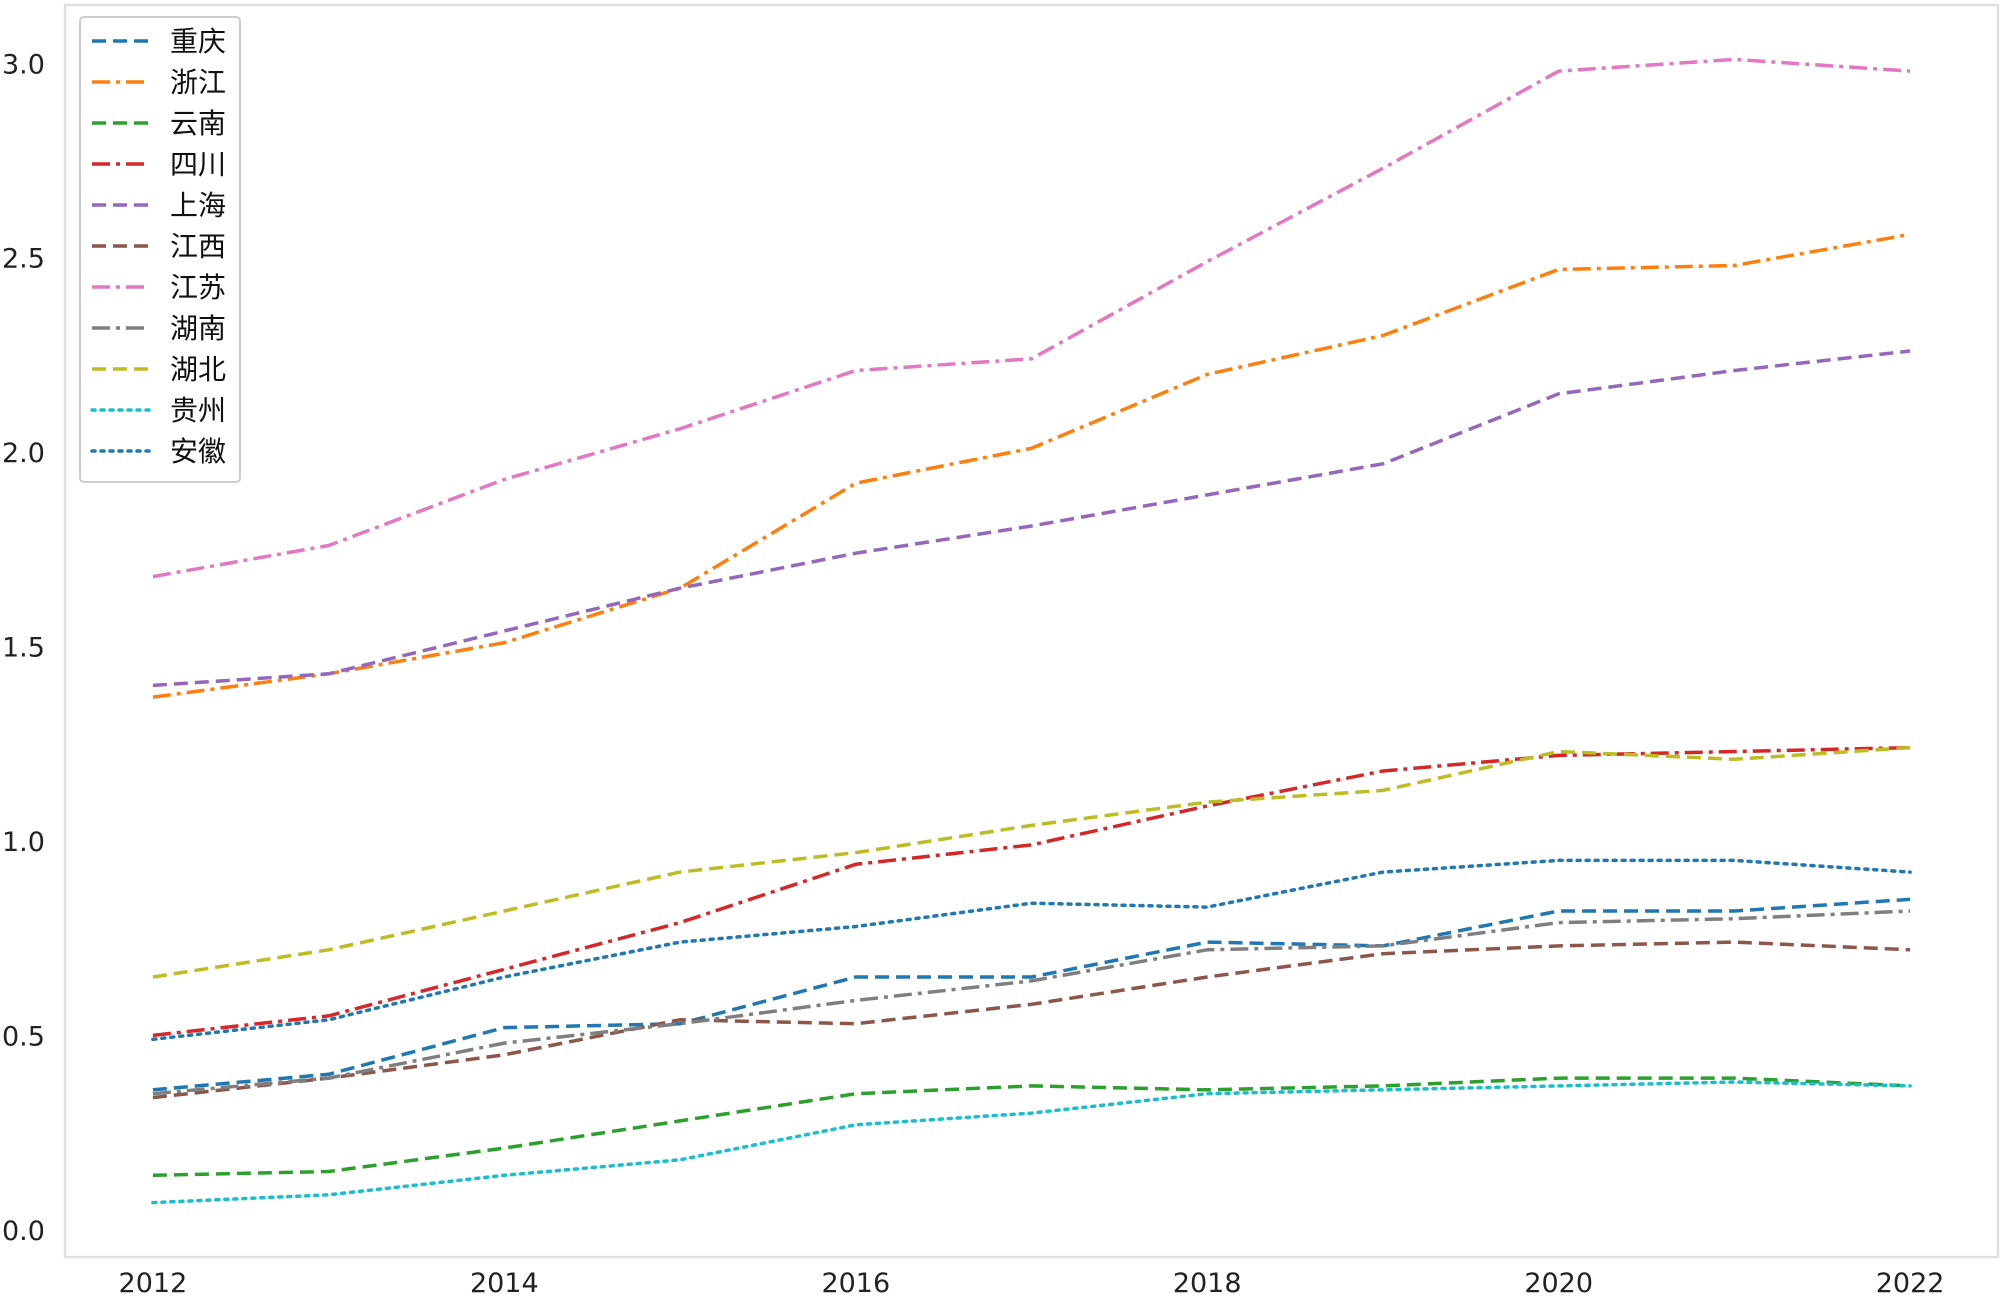 This screenshot has height=1303, width=2000. What do you see at coordinates (198, 205) in the screenshot?
I see `legend-label: 上海` at bounding box center [198, 205].